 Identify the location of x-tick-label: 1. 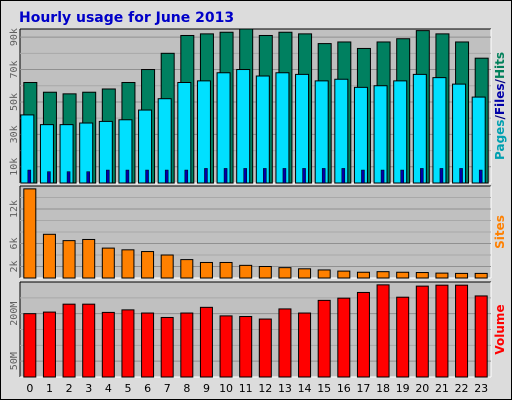
(49, 388).